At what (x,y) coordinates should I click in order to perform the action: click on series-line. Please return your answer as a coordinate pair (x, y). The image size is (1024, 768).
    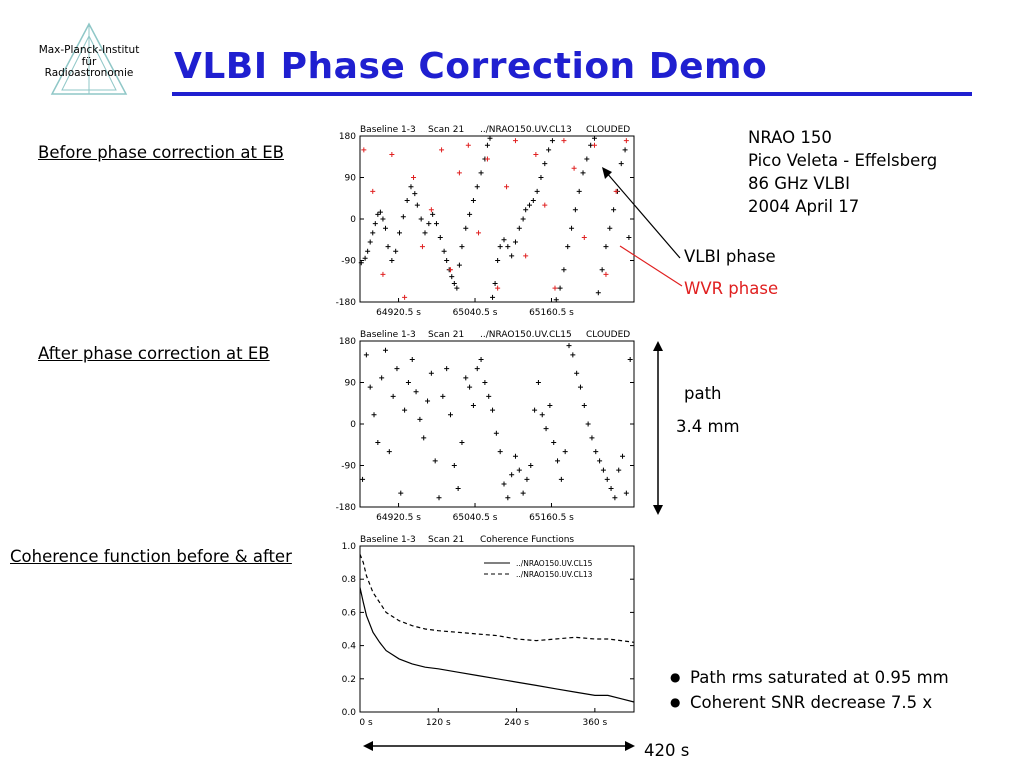
    Looking at the image, I should click on (497, 645).